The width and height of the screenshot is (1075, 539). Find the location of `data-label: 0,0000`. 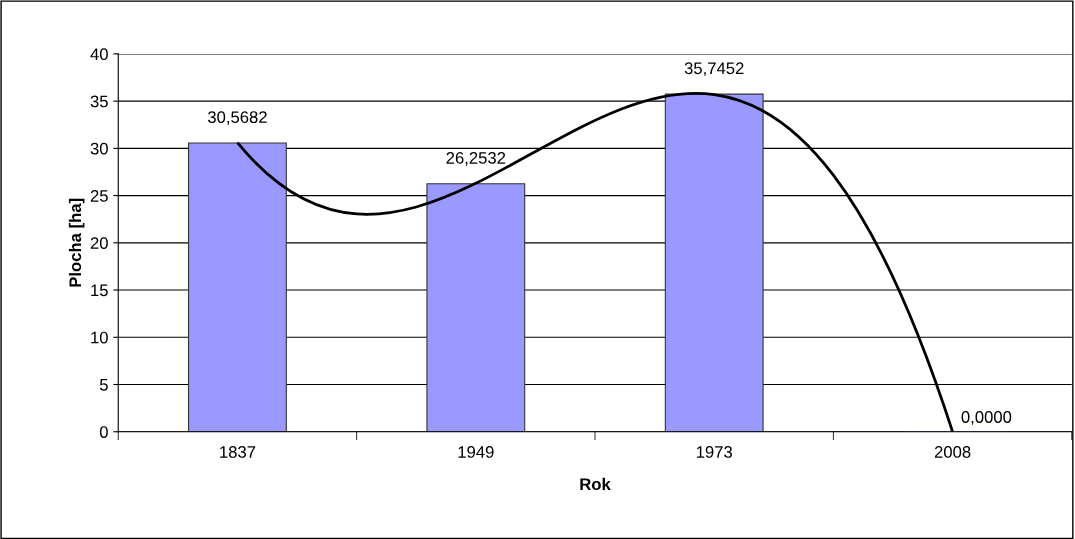

data-label: 0,0000 is located at coordinates (986, 418).